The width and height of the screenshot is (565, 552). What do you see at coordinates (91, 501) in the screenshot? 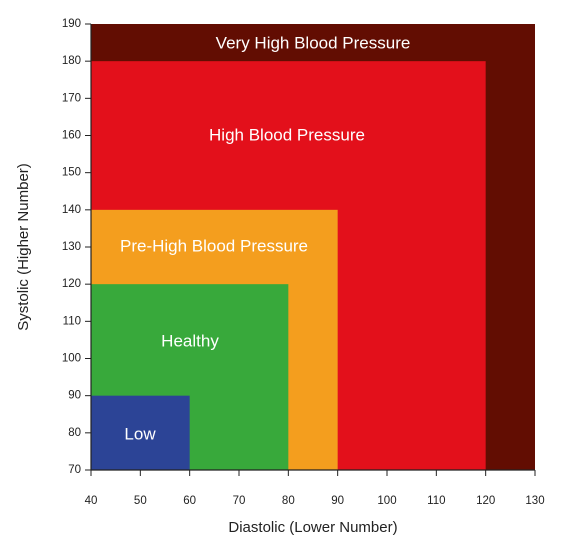
I see `x-tick-label: 40` at bounding box center [91, 501].